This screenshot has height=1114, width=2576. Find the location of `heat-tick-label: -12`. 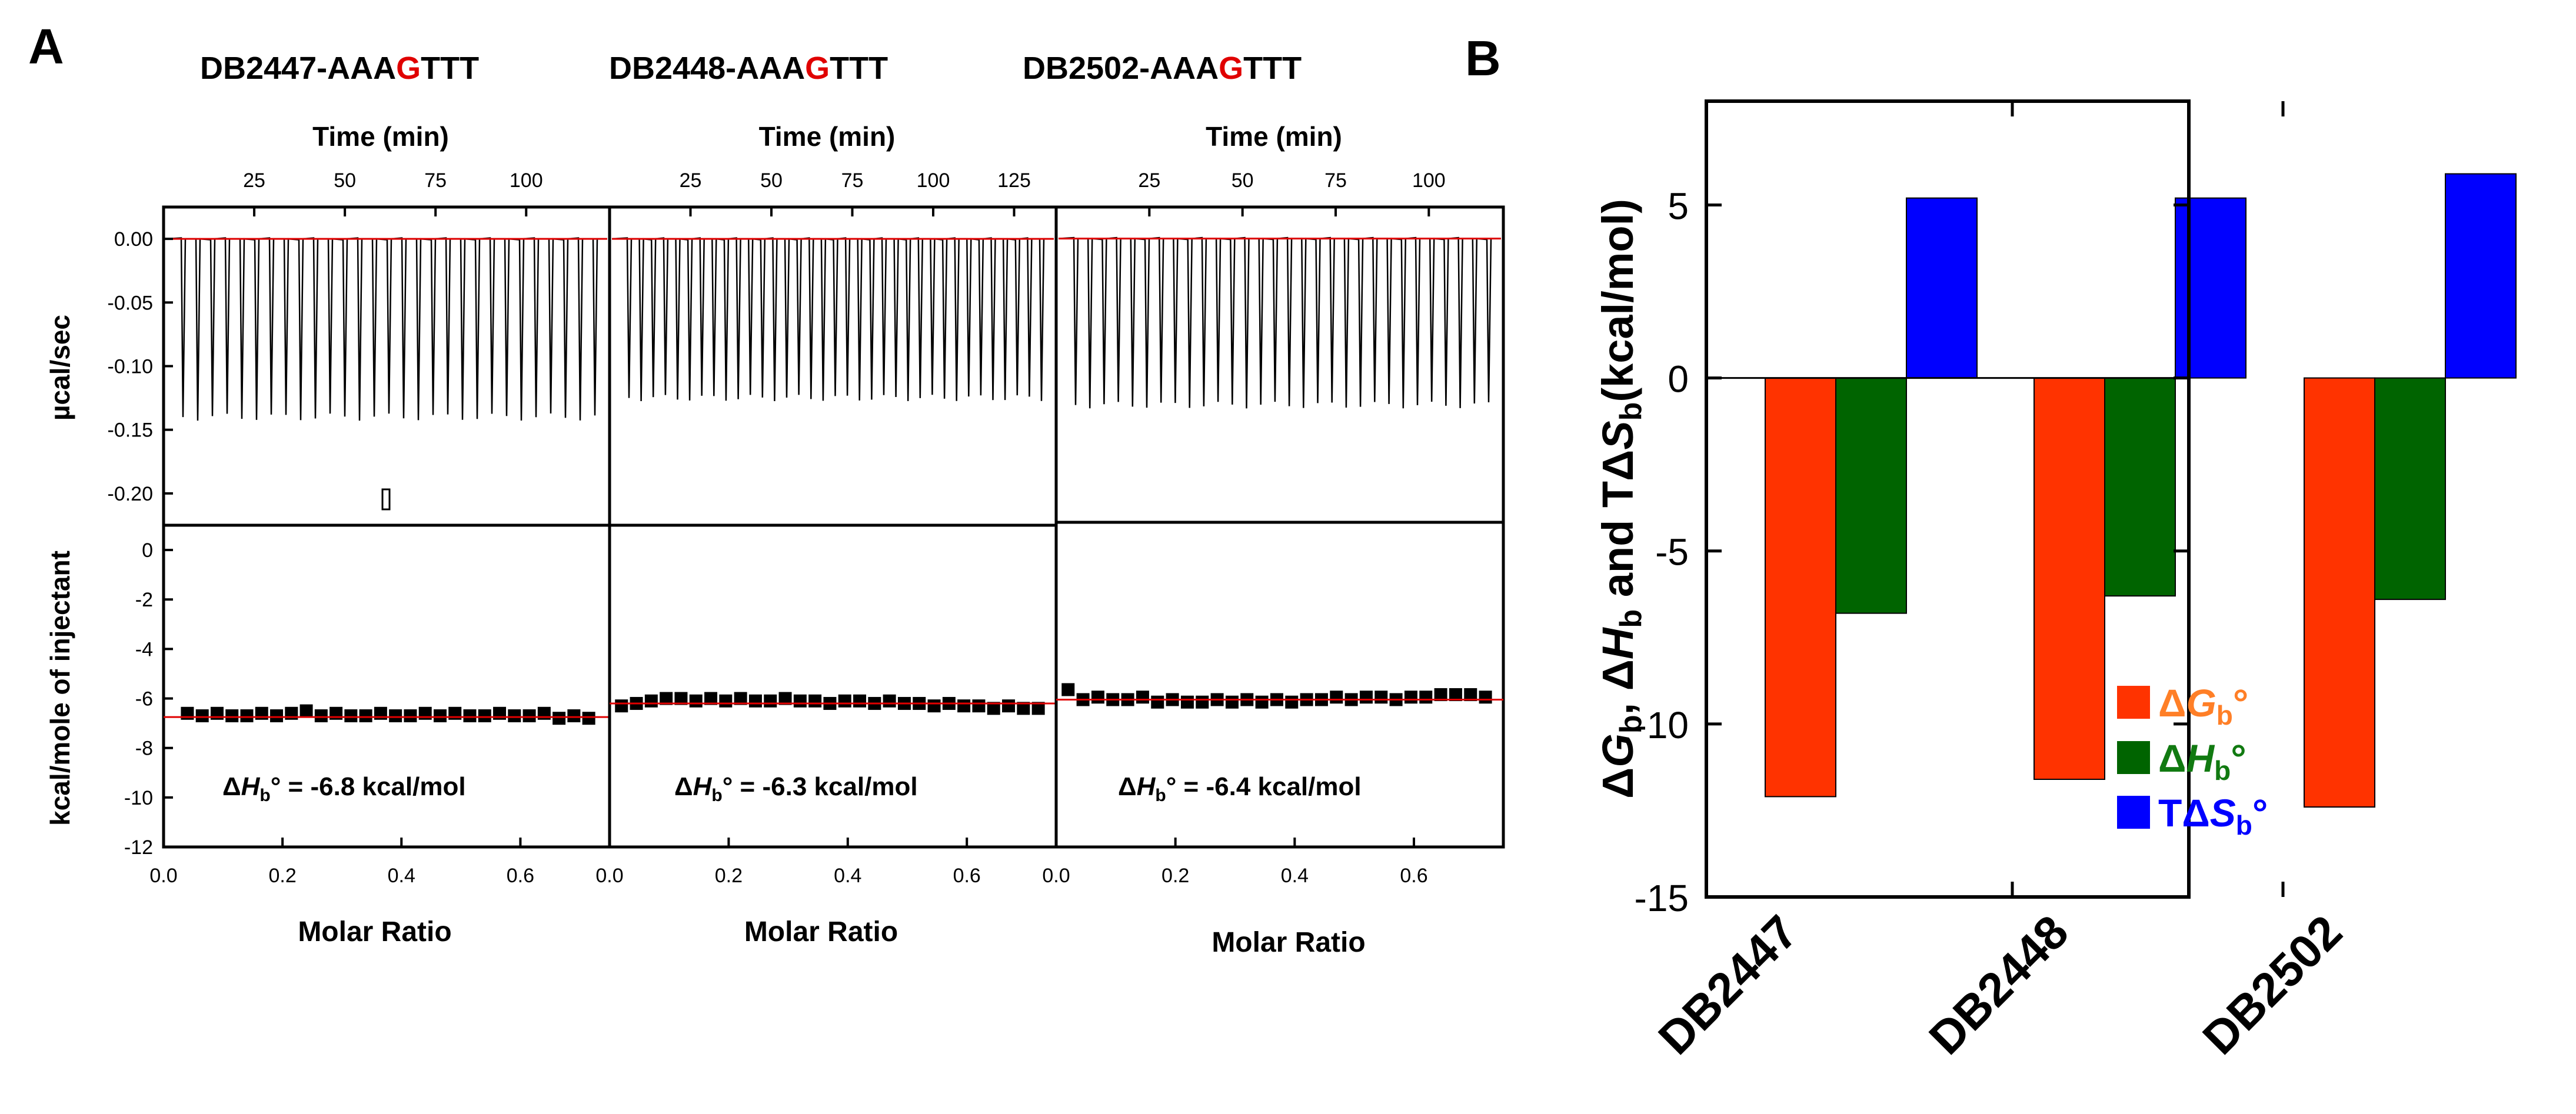

heat-tick-label: -12 is located at coordinates (138, 847).